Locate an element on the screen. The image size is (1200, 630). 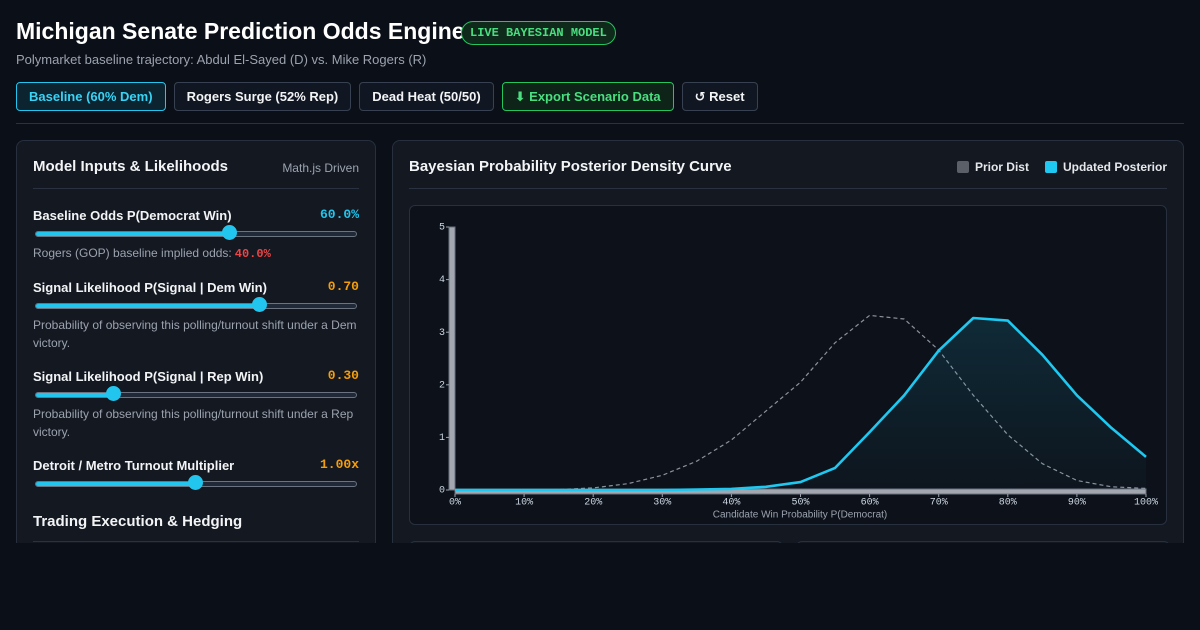
x-tick-label: 100% is located at coordinates (1146, 503).